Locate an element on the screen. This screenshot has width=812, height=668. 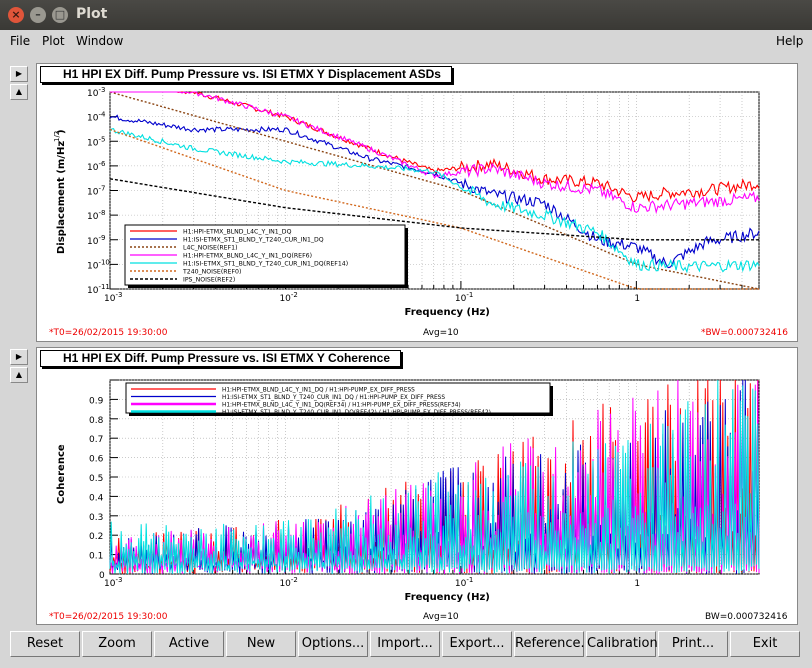
active-button: Active is located at coordinates (189, 644).